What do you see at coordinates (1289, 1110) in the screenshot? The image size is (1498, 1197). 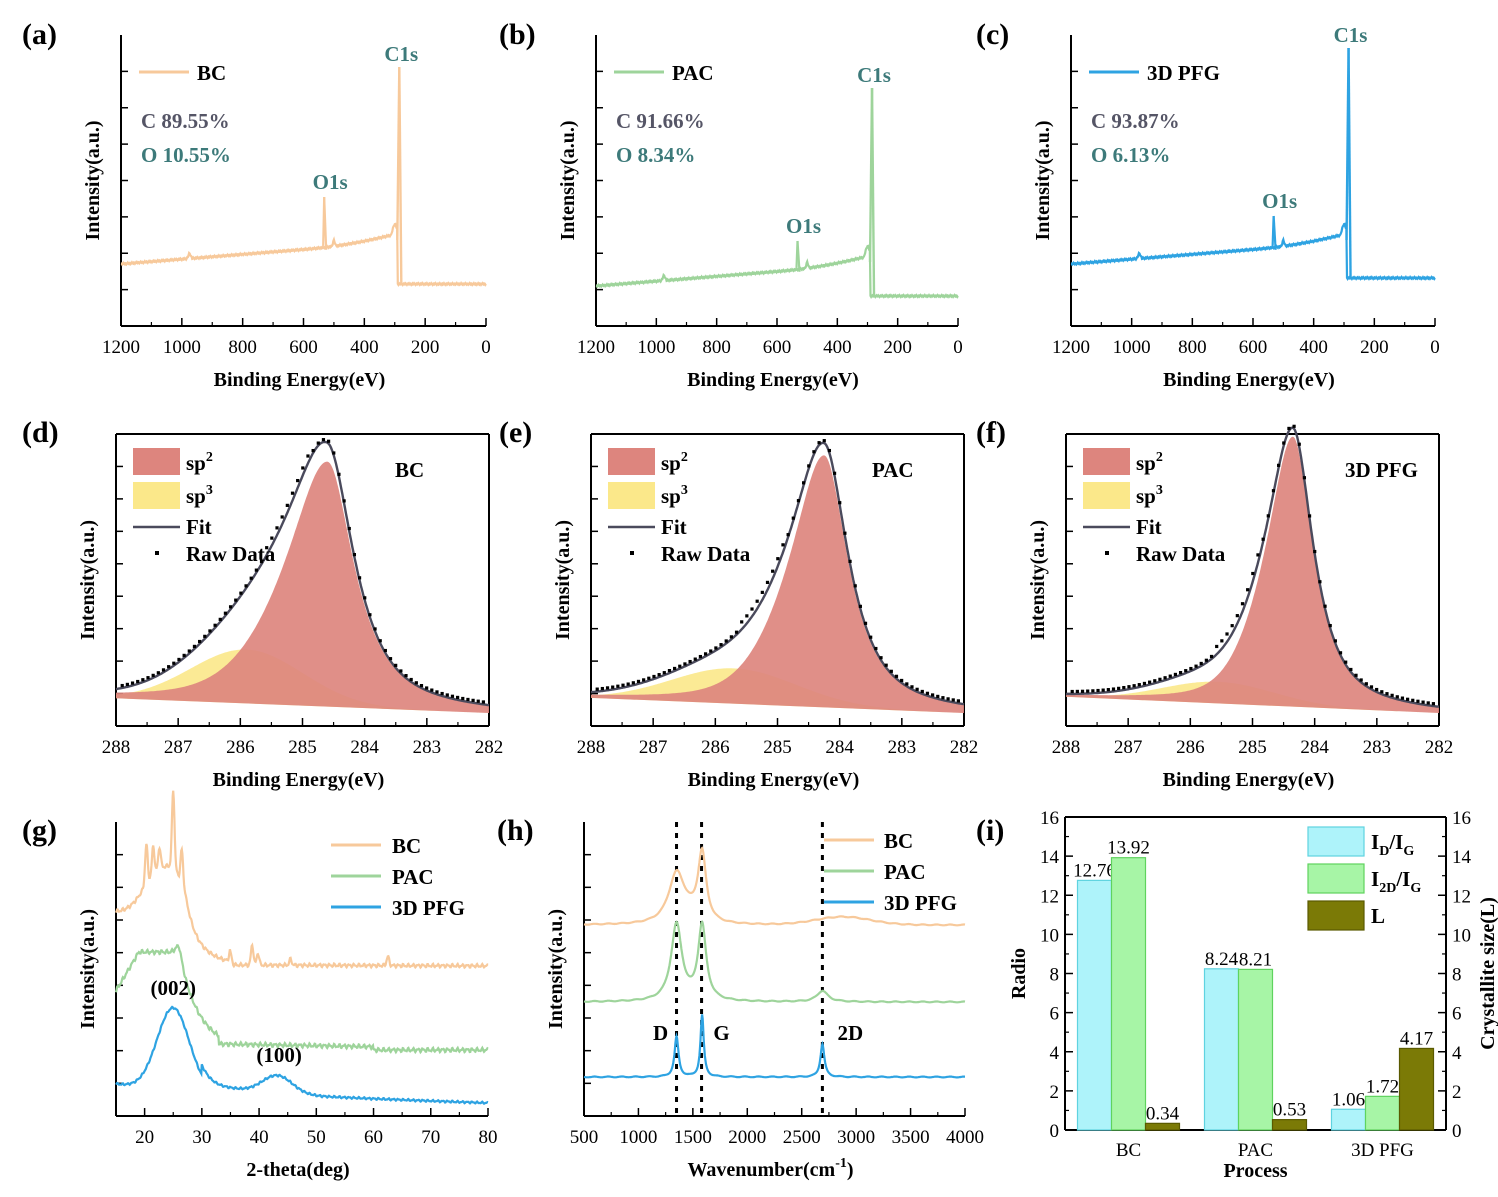 I see `bar-value-label: 0.53` at bounding box center [1289, 1110].